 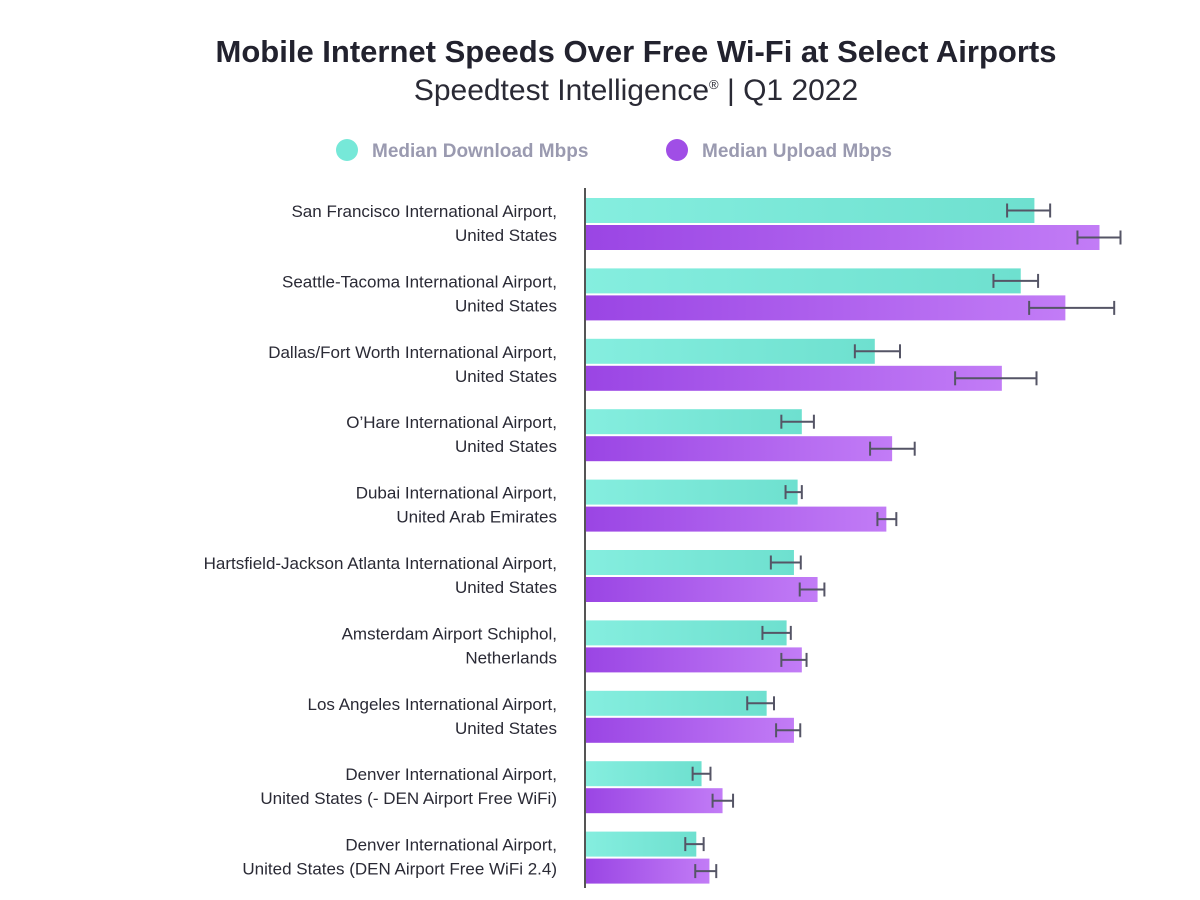 I want to click on legend-swatch-download, so click(x=347, y=150).